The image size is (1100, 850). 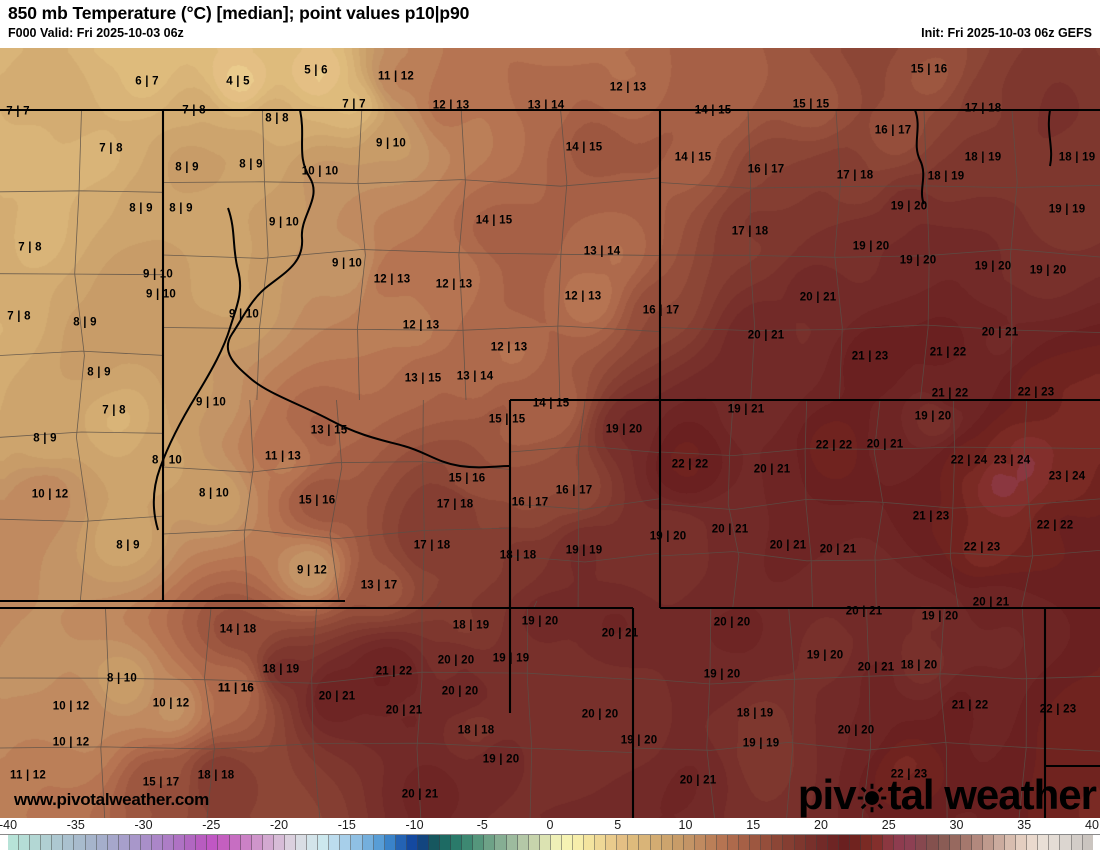 What do you see at coordinates (753, 825) in the screenshot?
I see `colorbar-tick-label: 15` at bounding box center [753, 825].